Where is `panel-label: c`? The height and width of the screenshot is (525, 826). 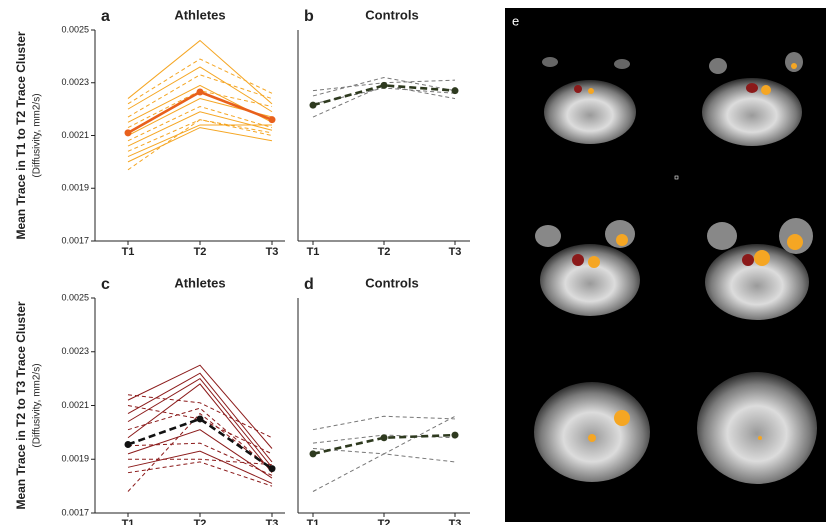
panel-label: c is located at coordinates (105, 284).